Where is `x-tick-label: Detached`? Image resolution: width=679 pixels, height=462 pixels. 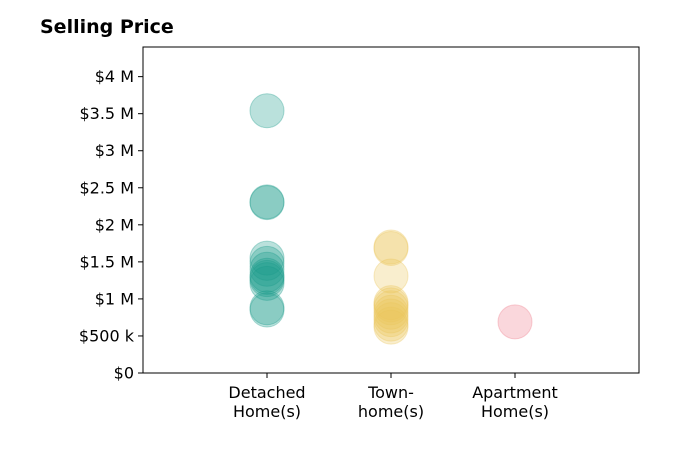 x-tick-label: Detached is located at coordinates (266, 392).